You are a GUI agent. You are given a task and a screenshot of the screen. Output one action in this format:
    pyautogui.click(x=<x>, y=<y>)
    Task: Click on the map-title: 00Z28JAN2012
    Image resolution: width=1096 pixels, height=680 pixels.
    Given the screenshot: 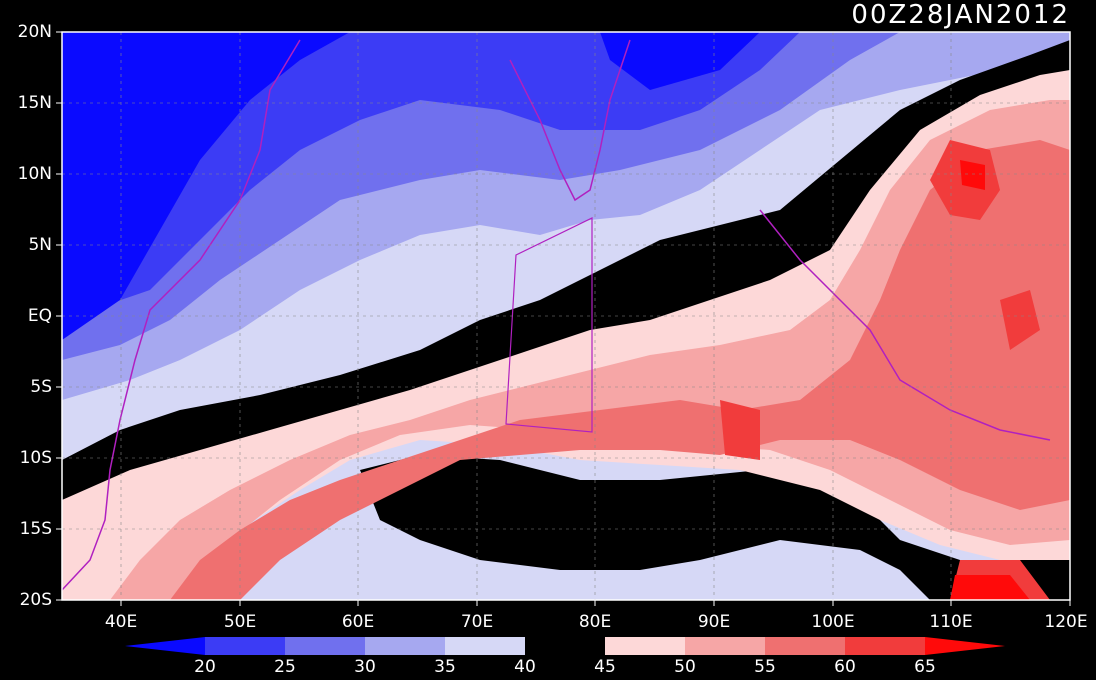 What is the action you would take?
    pyautogui.click(x=960, y=15)
    